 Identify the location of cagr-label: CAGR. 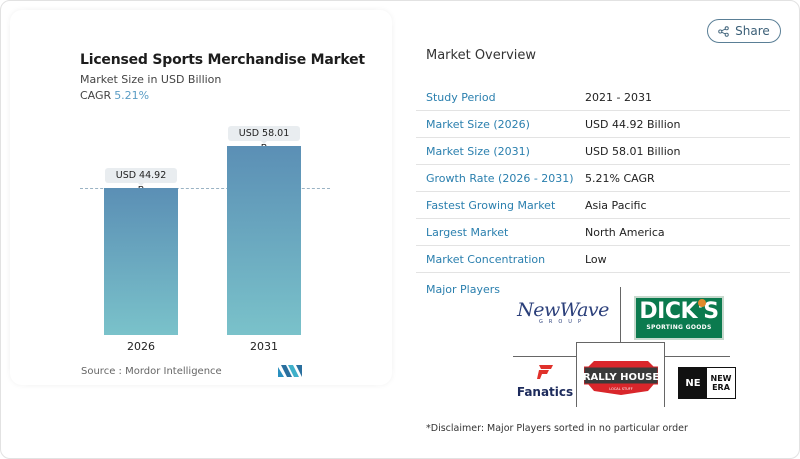
(96, 95).